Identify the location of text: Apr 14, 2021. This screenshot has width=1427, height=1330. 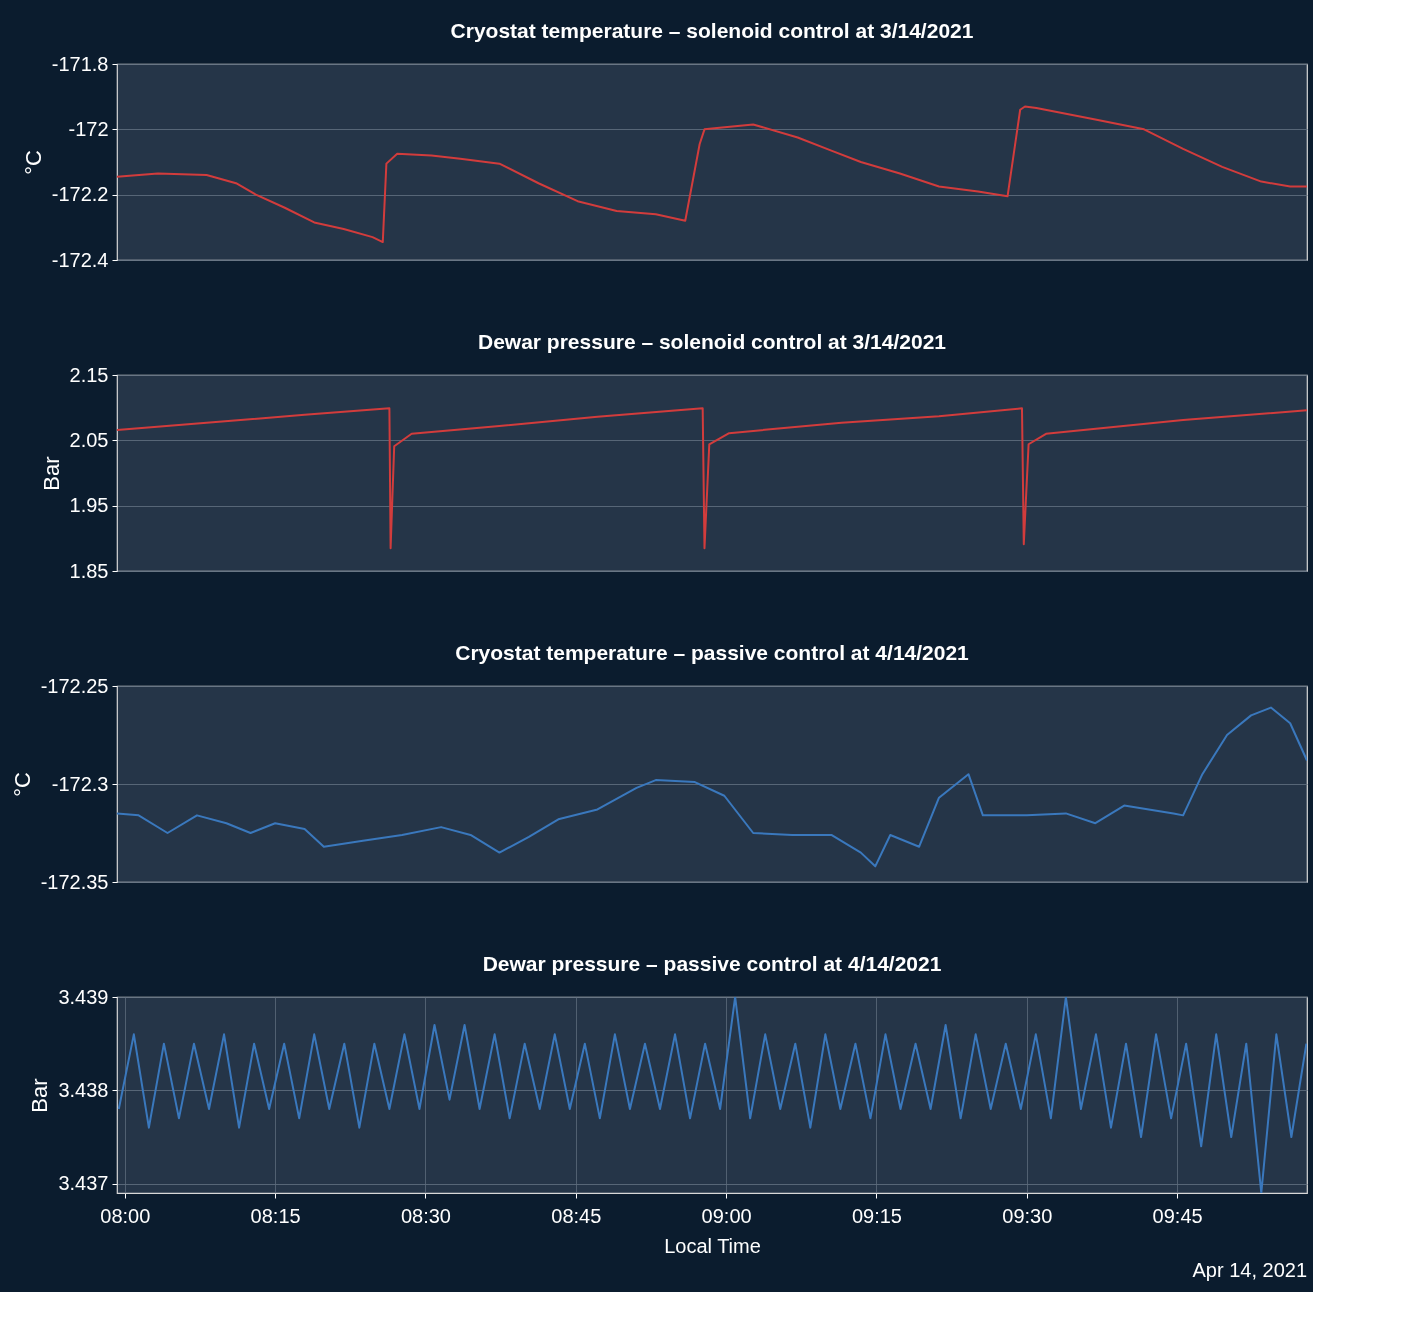
(1249, 1270).